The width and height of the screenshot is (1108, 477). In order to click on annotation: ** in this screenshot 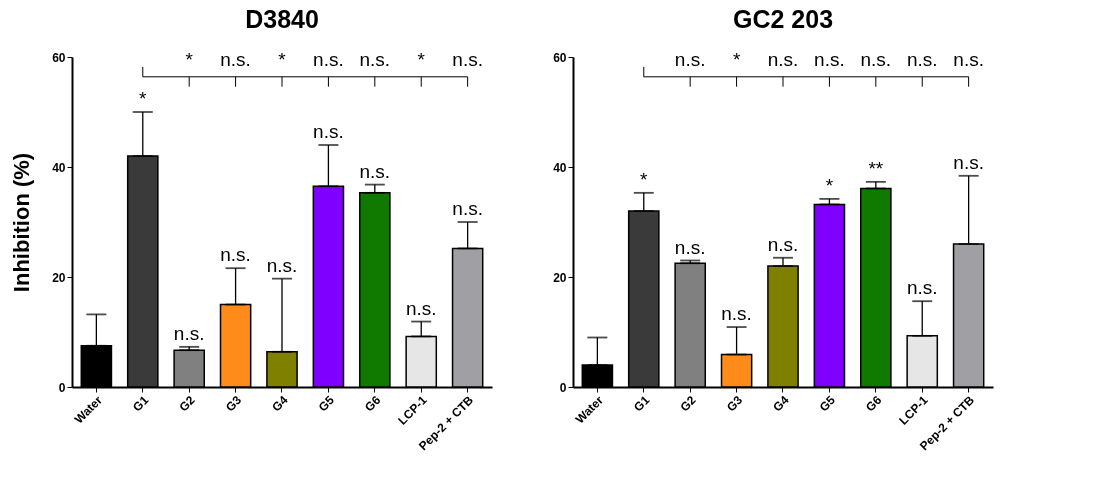, I will do `click(876, 169)`.